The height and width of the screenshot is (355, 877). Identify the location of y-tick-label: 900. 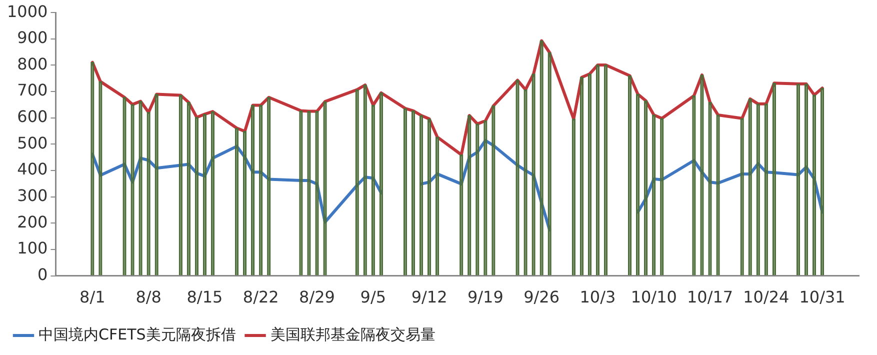
(32, 38).